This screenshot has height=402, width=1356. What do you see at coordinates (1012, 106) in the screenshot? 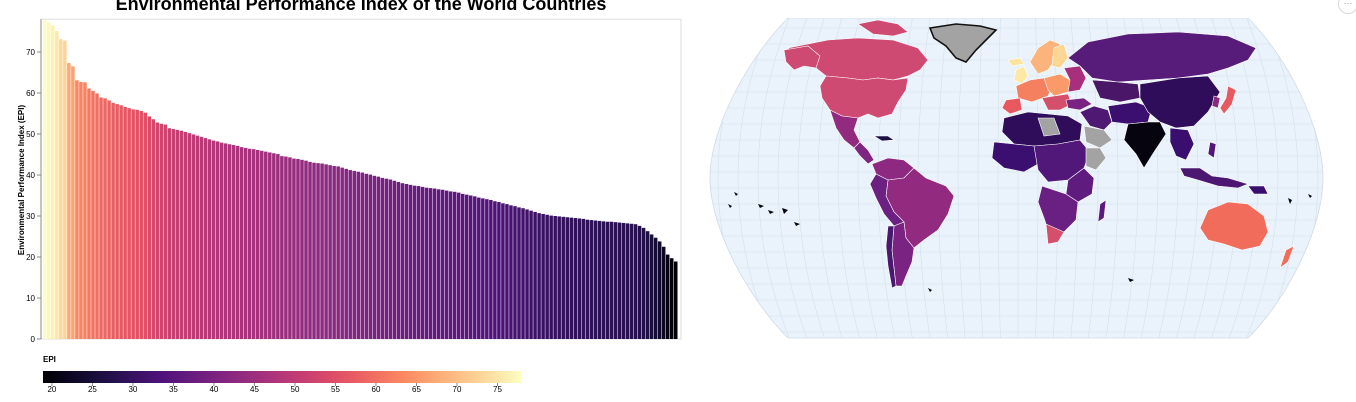
I see `country-iberia` at bounding box center [1012, 106].